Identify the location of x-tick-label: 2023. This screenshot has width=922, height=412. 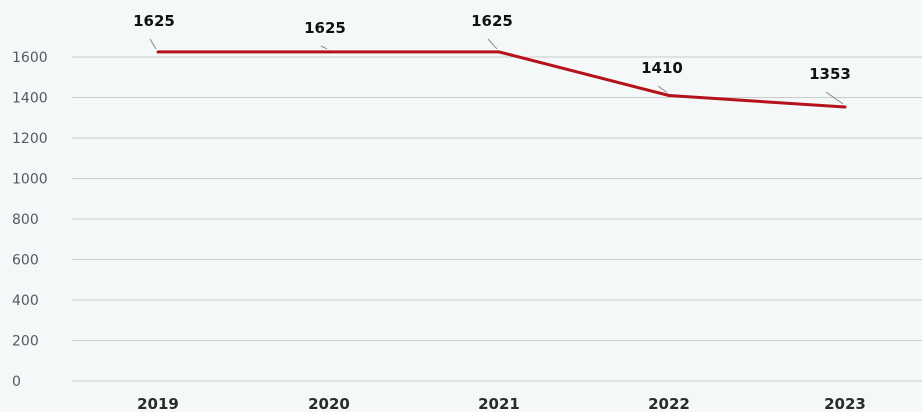
(845, 403).